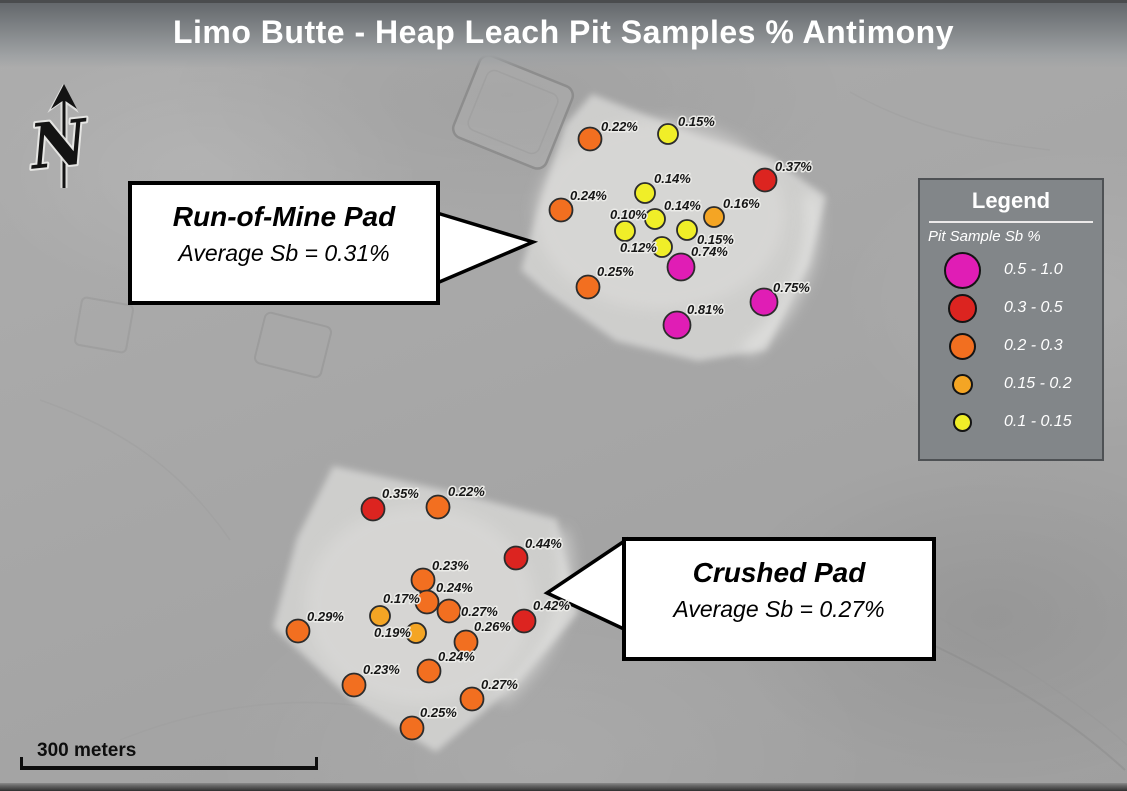 The width and height of the screenshot is (1127, 791). I want to click on sample-value-label: 0.19%, so click(392, 632).